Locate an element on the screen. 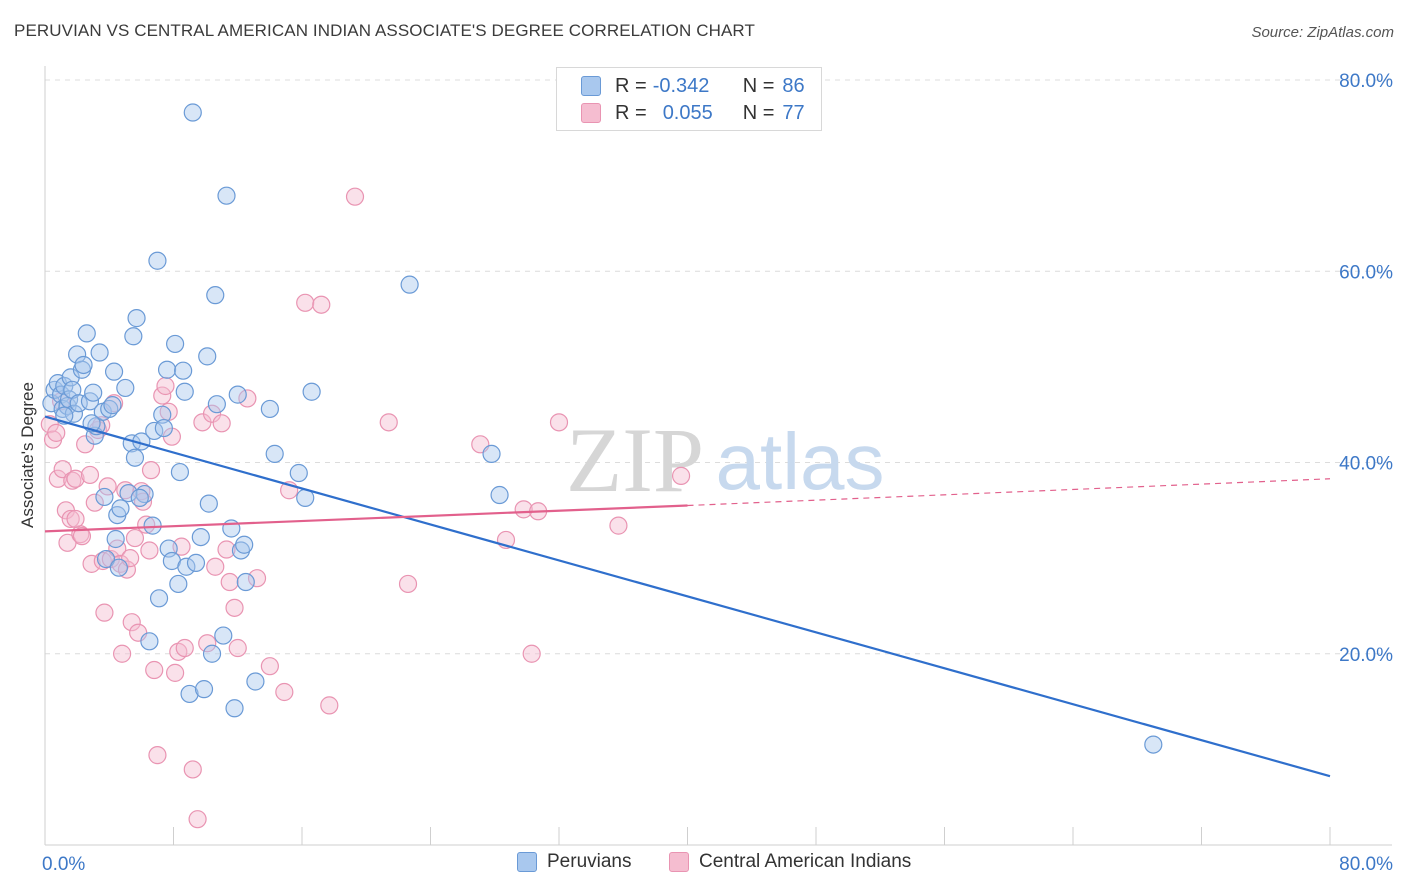 The width and height of the screenshot is (1406, 892). correlation-legend: R = -0.342 N = 86 R = 0.055 N = 77 is located at coordinates (689, 99).